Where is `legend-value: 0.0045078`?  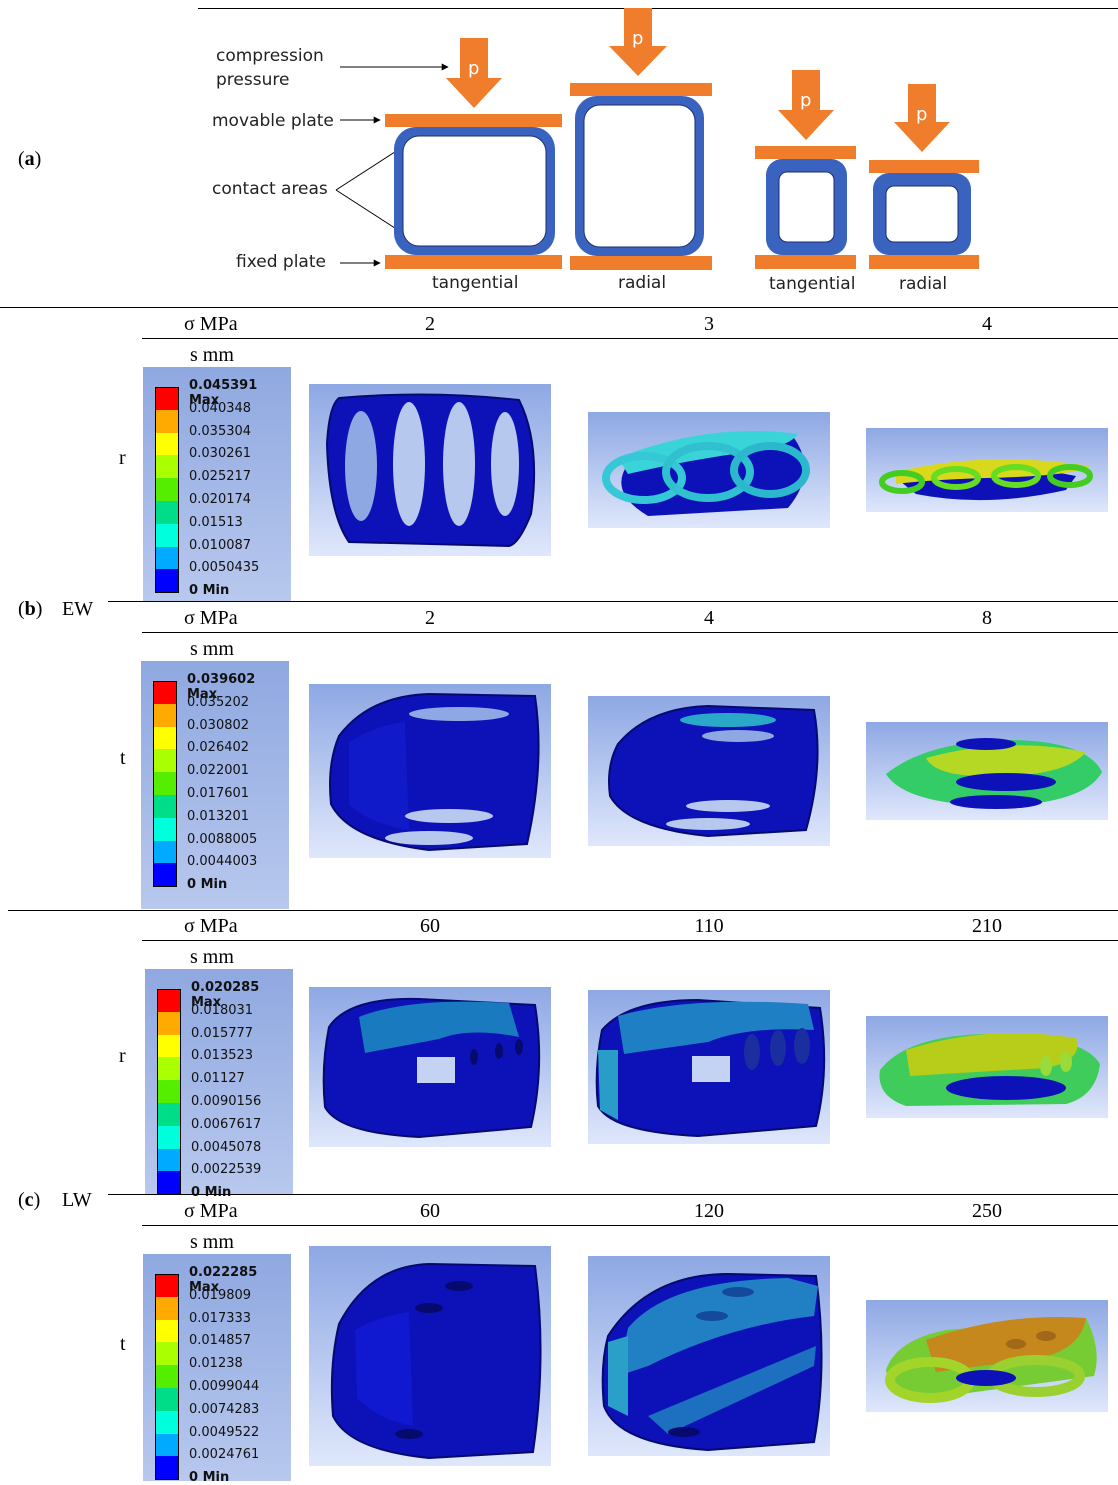
legend-value: 0.0045078 is located at coordinates (226, 1147).